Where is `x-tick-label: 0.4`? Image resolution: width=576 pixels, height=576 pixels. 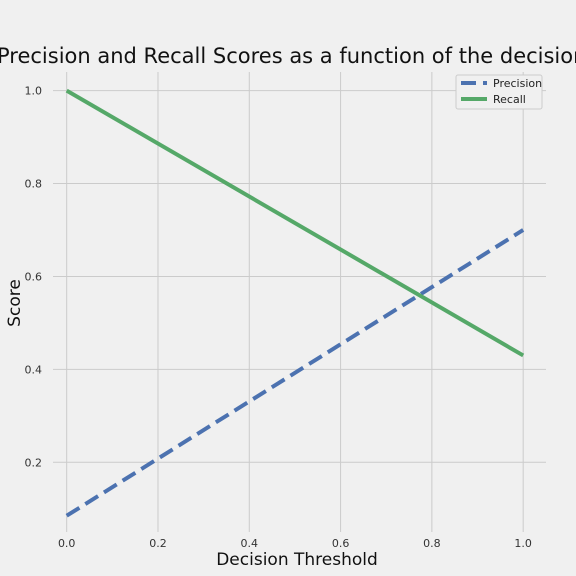
x-tick-label: 0.4 is located at coordinates (250, 543).